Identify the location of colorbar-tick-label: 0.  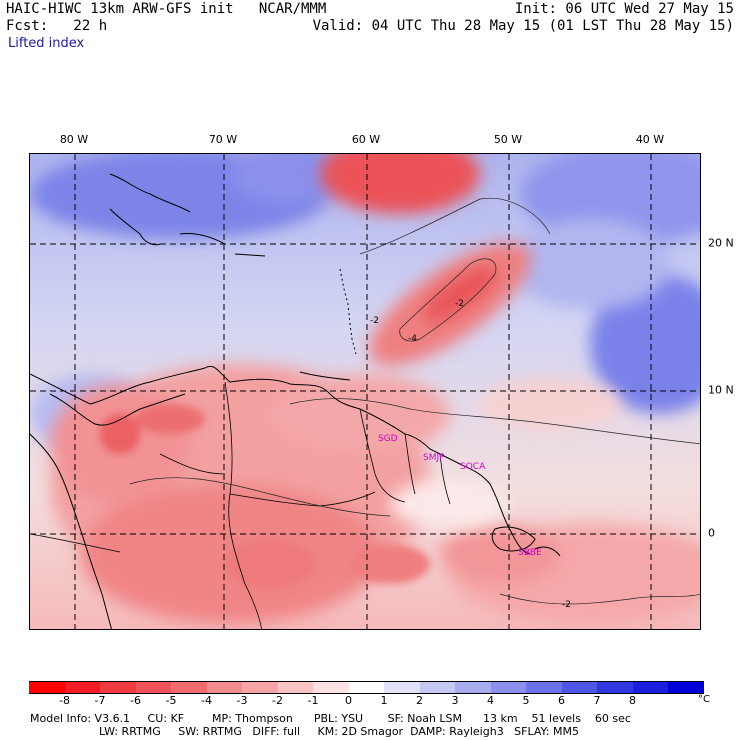
(348, 700).